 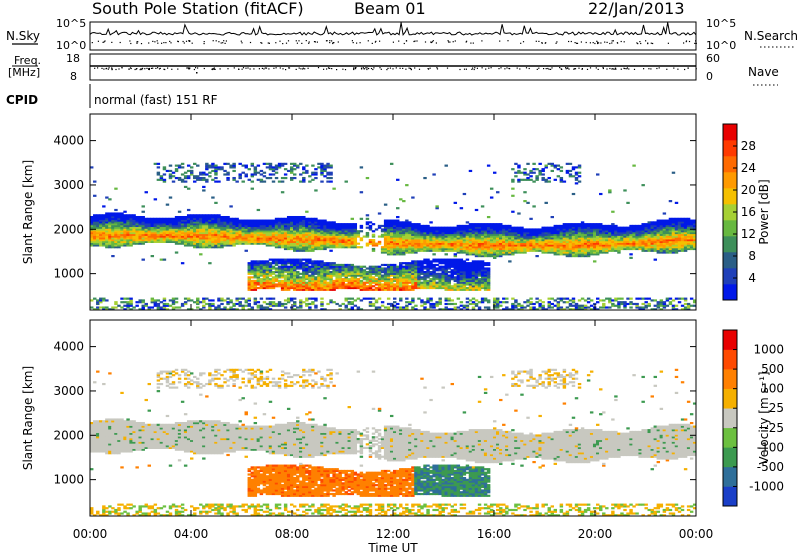 What do you see at coordinates (28, 212) in the screenshot?
I see `power-ylabel: Slant Range [km]` at bounding box center [28, 212].